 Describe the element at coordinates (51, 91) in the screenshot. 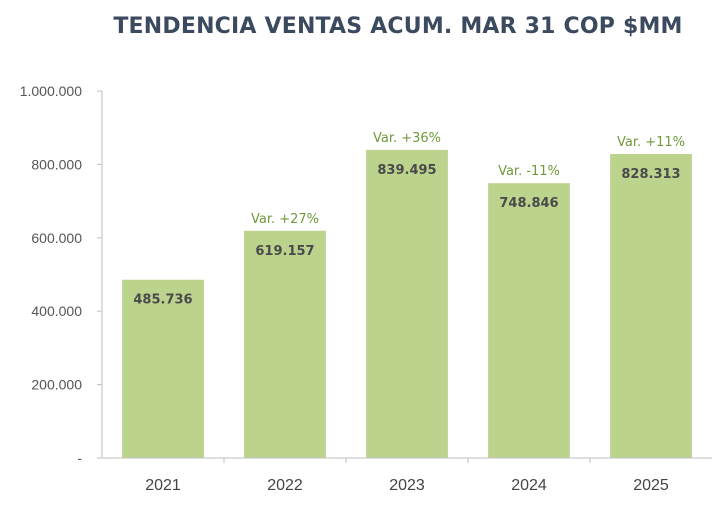

I see `y-tick-label: 1.000.000` at that location.